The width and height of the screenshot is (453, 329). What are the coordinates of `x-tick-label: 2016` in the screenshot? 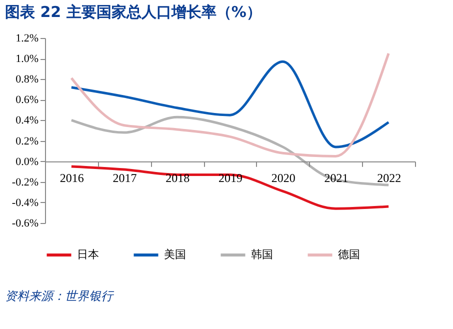 It's located at (72, 177).